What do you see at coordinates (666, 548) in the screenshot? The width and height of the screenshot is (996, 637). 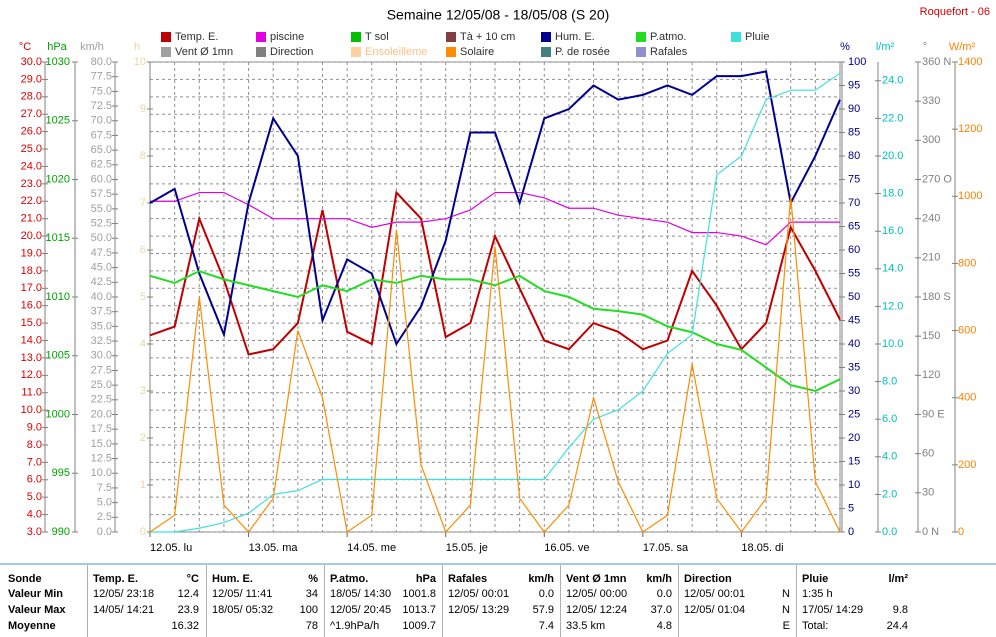 I see `x-tick-label: 17.05. sa` at bounding box center [666, 548].